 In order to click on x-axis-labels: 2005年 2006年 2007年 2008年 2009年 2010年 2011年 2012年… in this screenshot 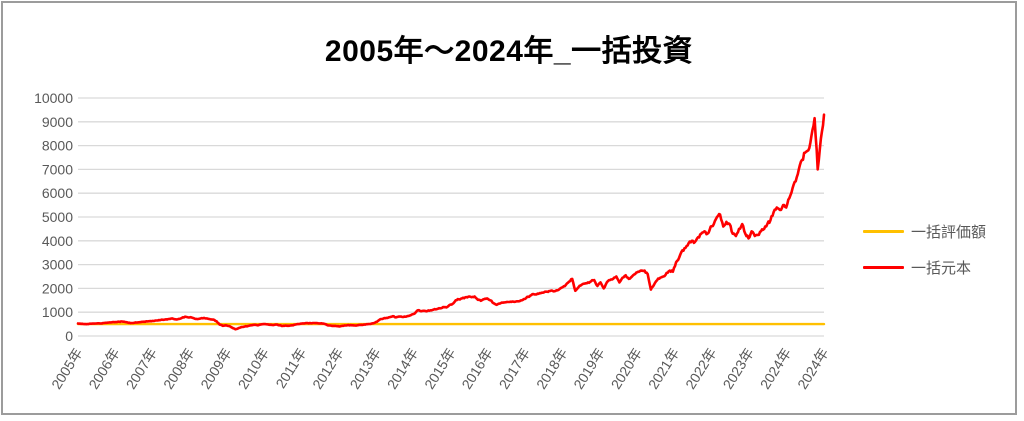, I will do `click(439, 368)`.